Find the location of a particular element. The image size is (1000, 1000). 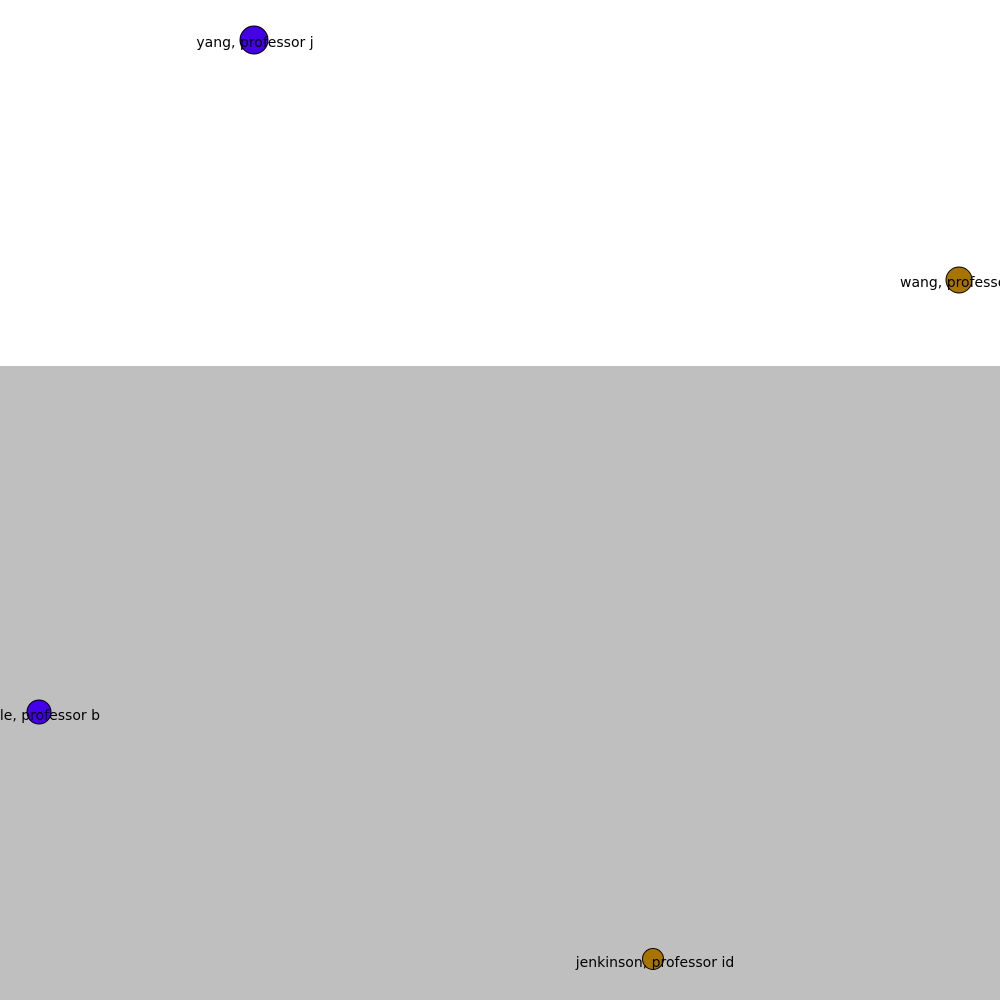

node-wang-label: wang, professo is located at coordinates (950, 283).